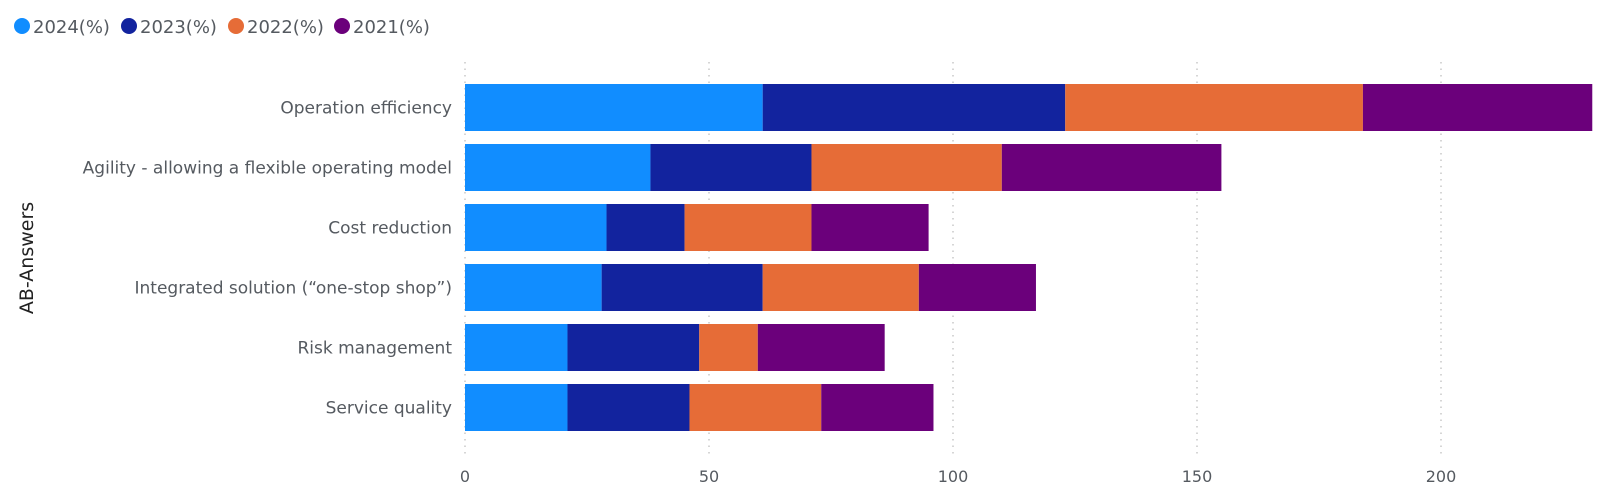 Image resolution: width=1616 pixels, height=488 pixels. I want to click on legend-label-2023(%): 2023(%), so click(178, 27).